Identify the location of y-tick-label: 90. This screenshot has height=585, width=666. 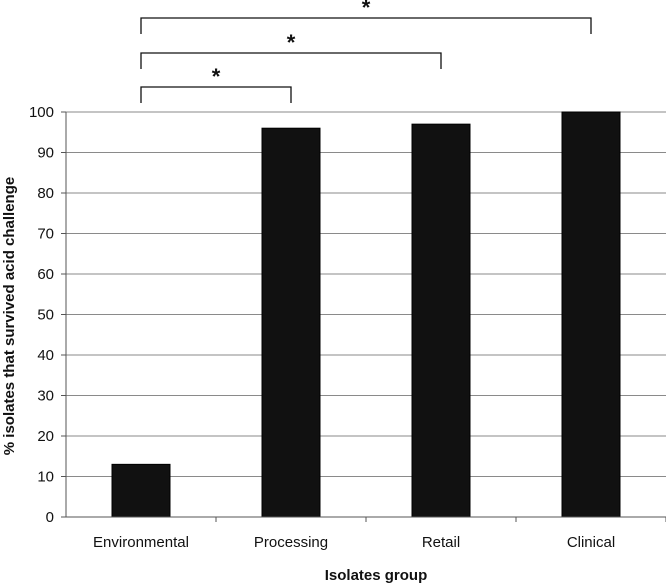
(45, 153).